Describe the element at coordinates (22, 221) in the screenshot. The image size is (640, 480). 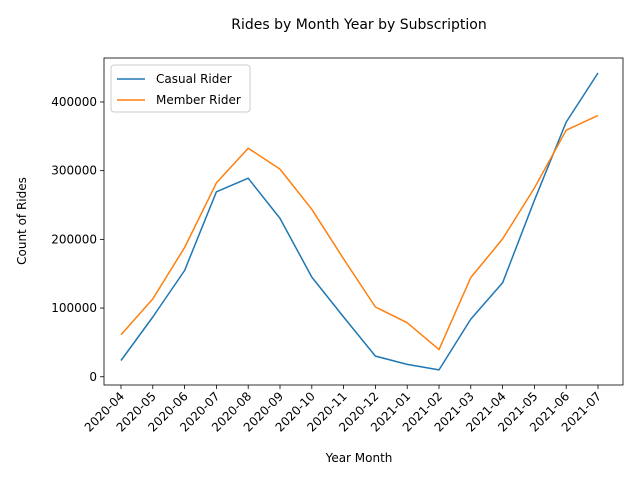
I see `y-axis-label: Count of Rides` at that location.